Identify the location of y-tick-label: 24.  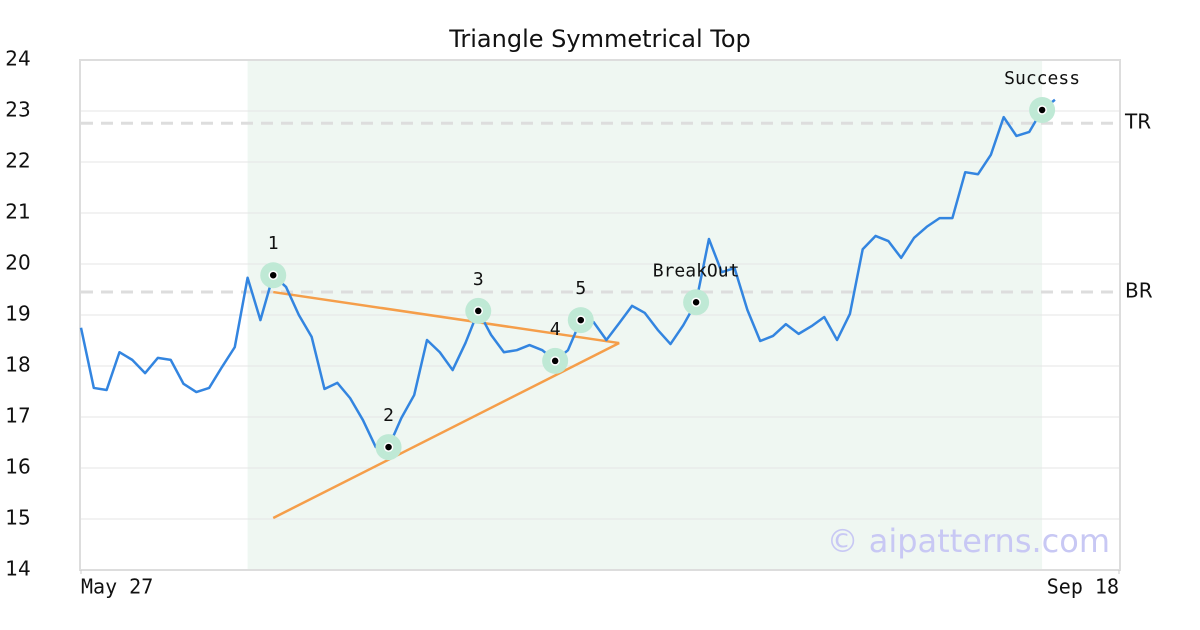
(17, 59).